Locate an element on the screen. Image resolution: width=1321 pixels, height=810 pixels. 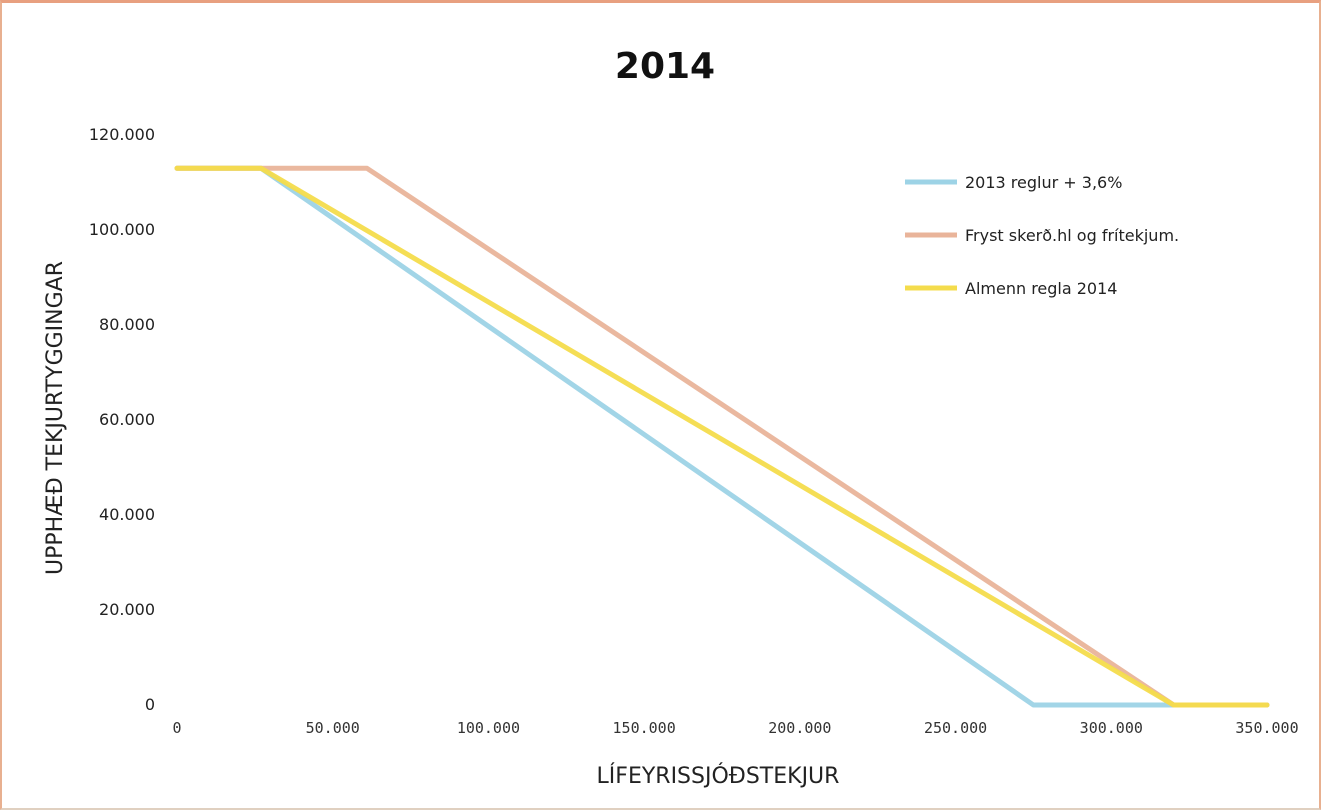
y-tick-label: 40.000 is located at coordinates (127, 514).